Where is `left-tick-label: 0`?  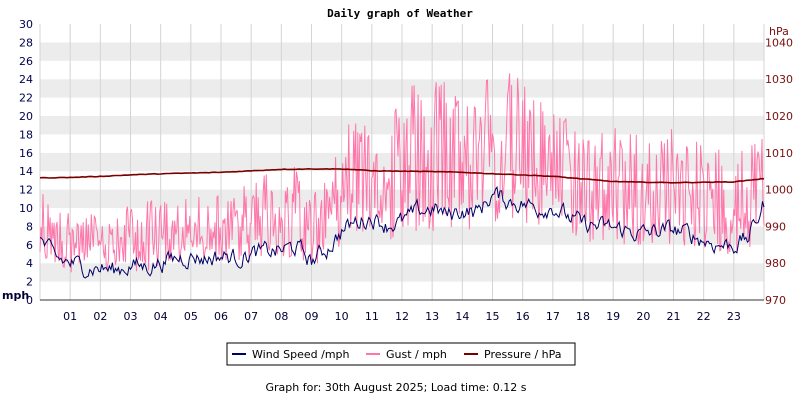 left-tick-label: 0 is located at coordinates (29, 300).